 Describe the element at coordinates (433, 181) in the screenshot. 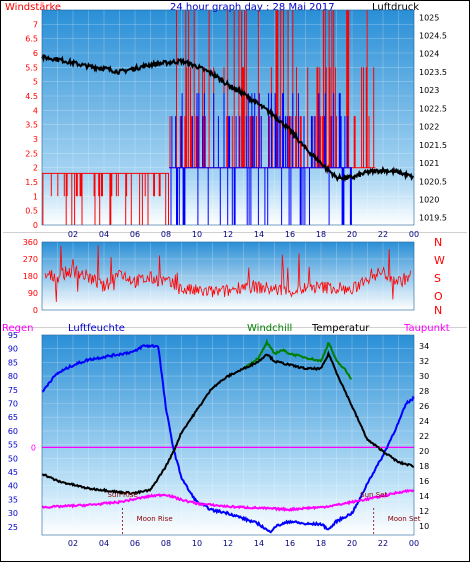

I see `right-tick-label-2: 1020.5` at that location.